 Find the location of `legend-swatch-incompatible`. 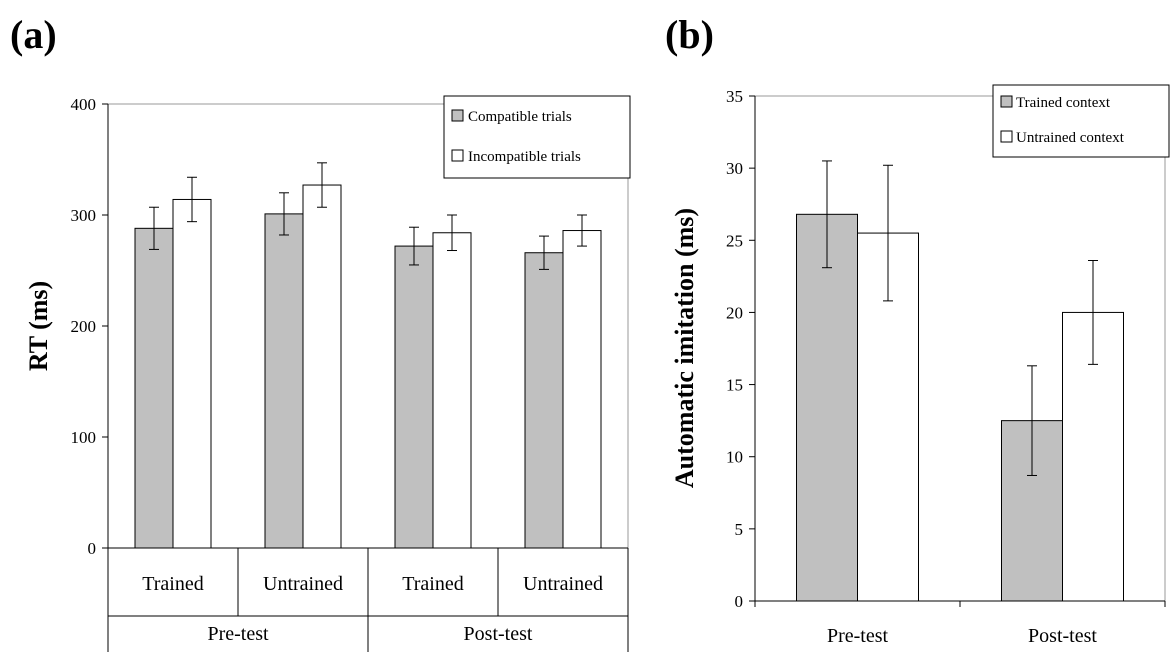

legend-swatch-incompatible is located at coordinates (457, 155).